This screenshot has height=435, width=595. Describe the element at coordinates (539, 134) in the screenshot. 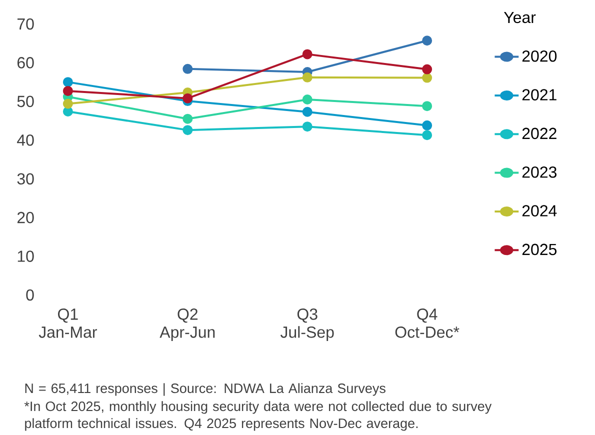

I see `legend-label: 2022` at that location.